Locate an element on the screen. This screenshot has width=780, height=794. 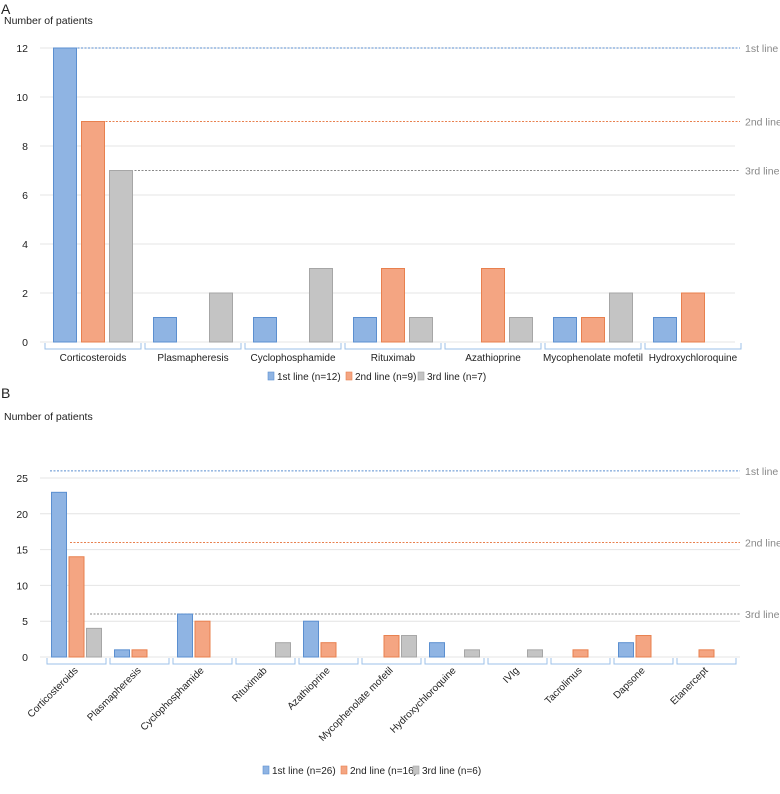
panel-label: A is located at coordinates (6, 9).